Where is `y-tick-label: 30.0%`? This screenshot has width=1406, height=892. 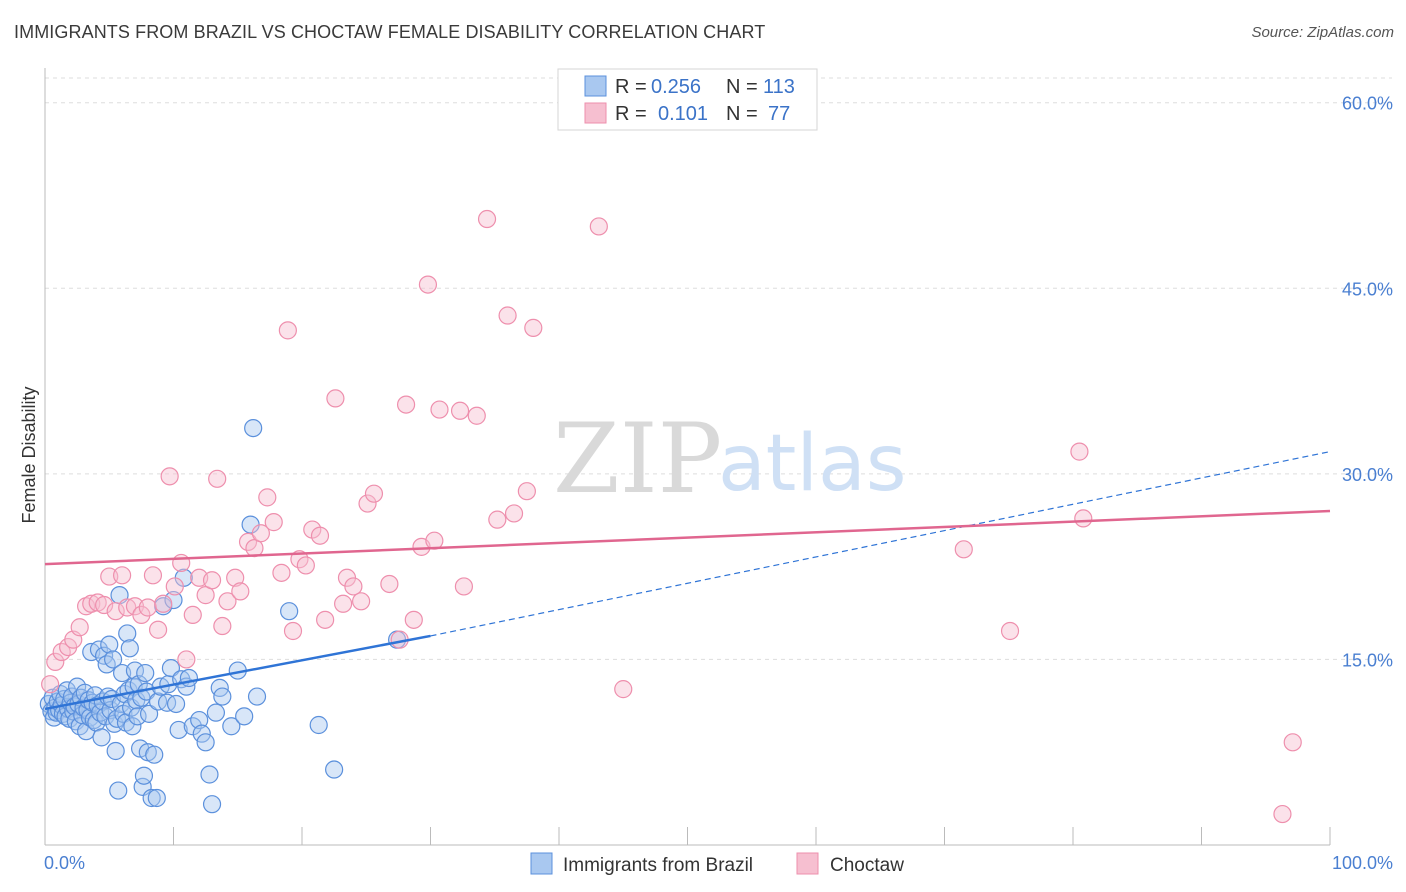 y-tick-label: 30.0% is located at coordinates (1367, 475).